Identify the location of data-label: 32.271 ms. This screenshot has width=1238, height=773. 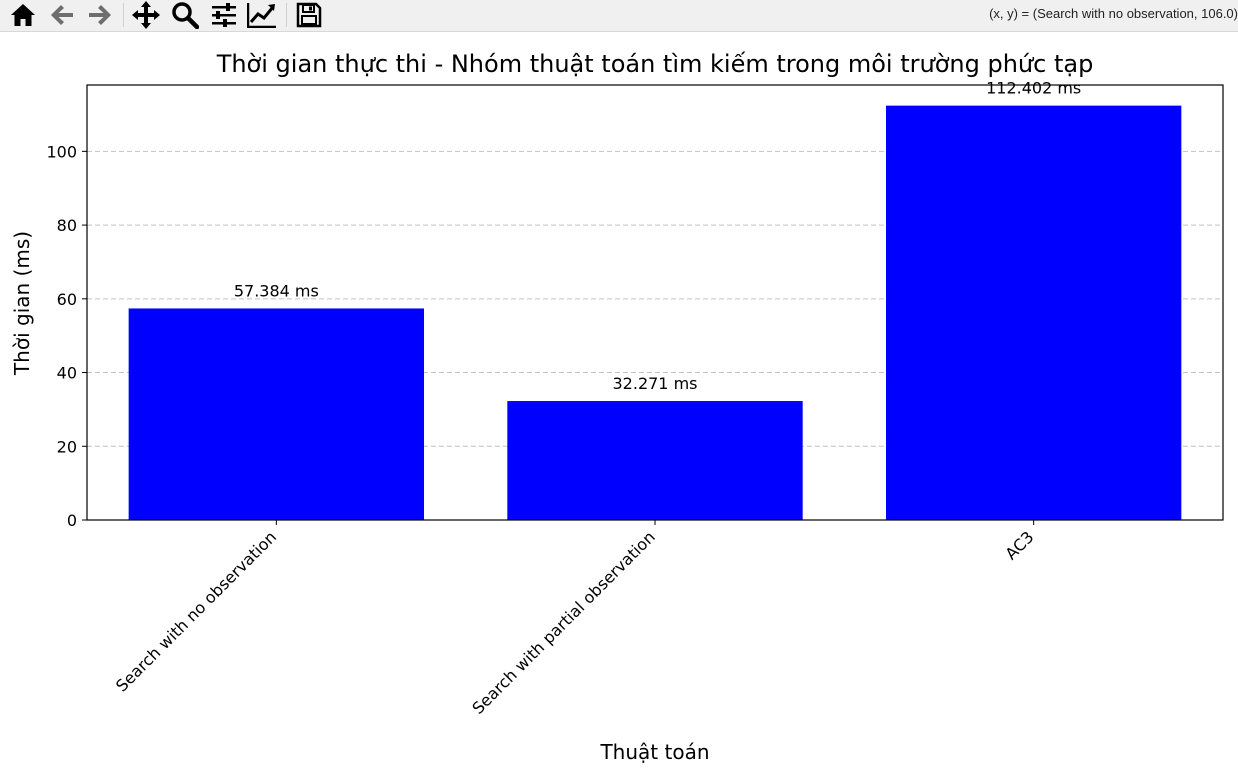
(655, 383).